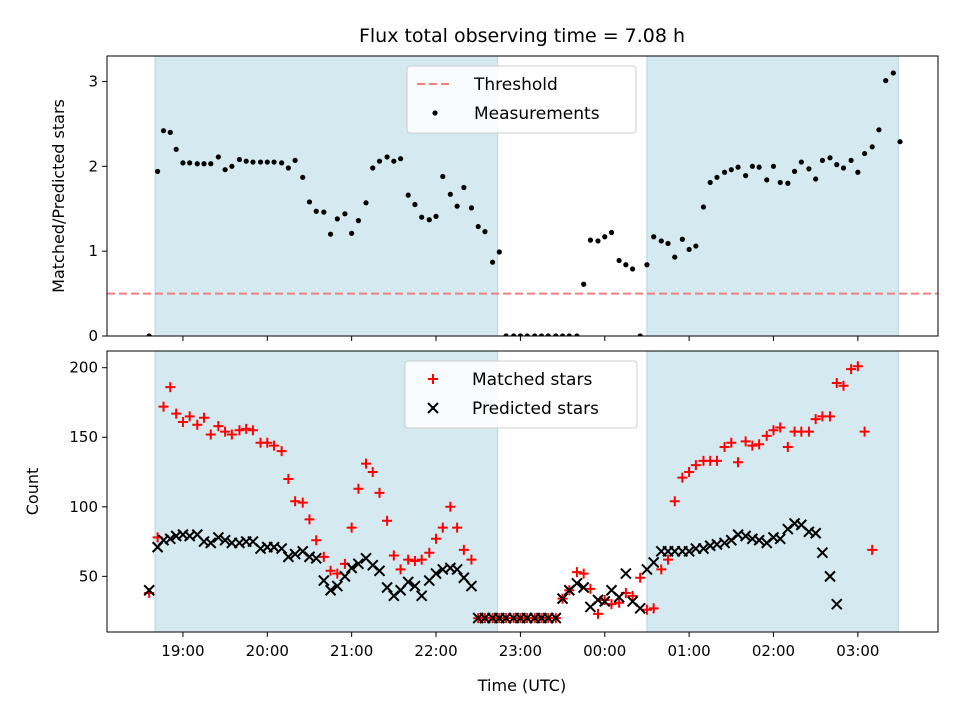 This screenshot has height=720, width=960. Describe the element at coordinates (522, 36) in the screenshot. I see `chart-title: Flux total observing time = 7.08 h` at that location.